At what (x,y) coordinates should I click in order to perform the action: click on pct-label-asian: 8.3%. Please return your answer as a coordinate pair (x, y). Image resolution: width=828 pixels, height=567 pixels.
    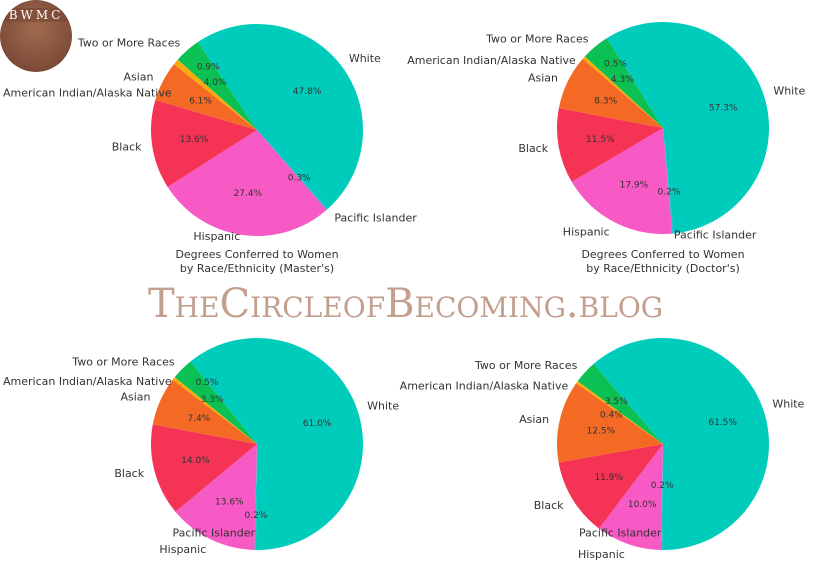
    Looking at the image, I should click on (605, 101).